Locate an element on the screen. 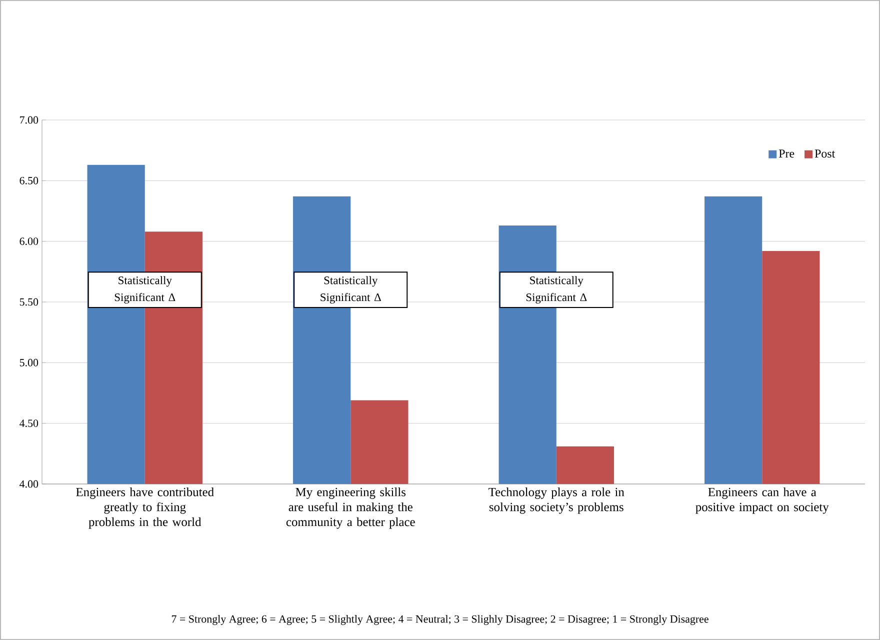  y-tick-label: 5.50 is located at coordinates (29, 302).